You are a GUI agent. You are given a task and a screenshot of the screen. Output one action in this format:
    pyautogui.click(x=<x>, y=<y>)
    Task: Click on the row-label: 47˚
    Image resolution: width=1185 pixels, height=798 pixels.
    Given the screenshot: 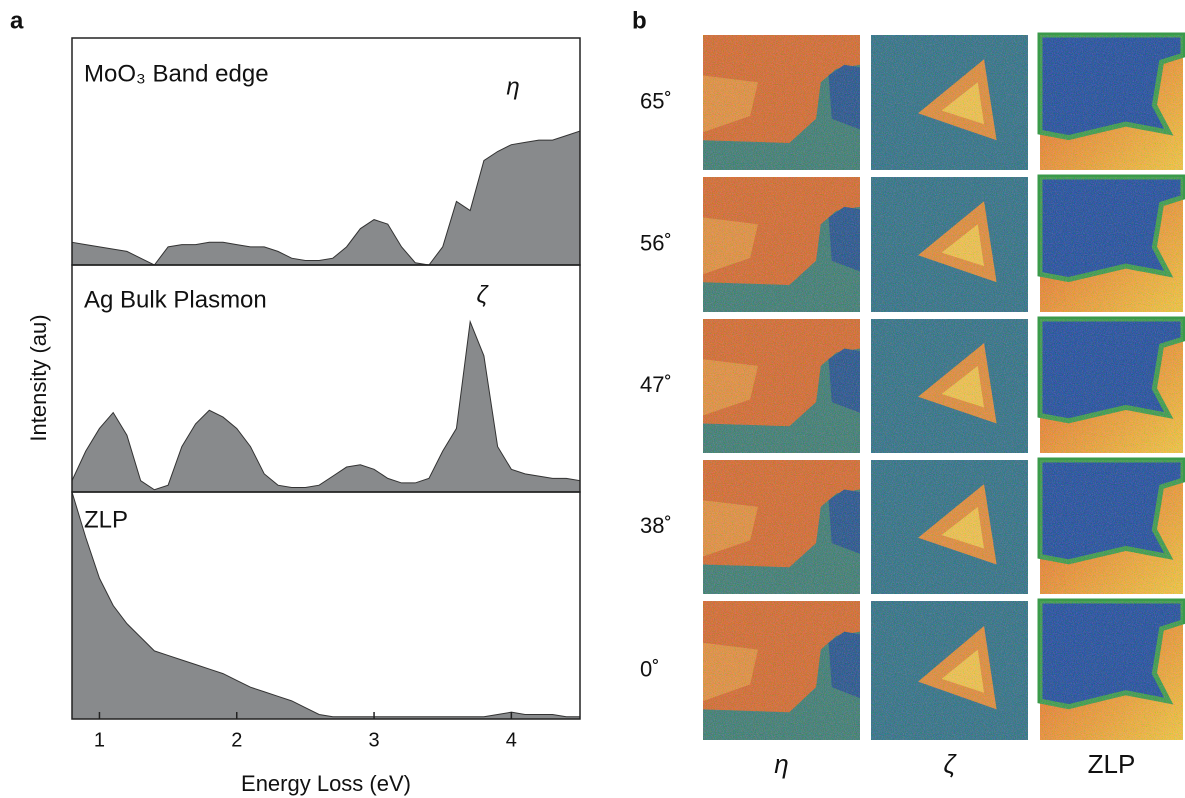 What is the action you would take?
    pyautogui.click(x=656, y=384)
    